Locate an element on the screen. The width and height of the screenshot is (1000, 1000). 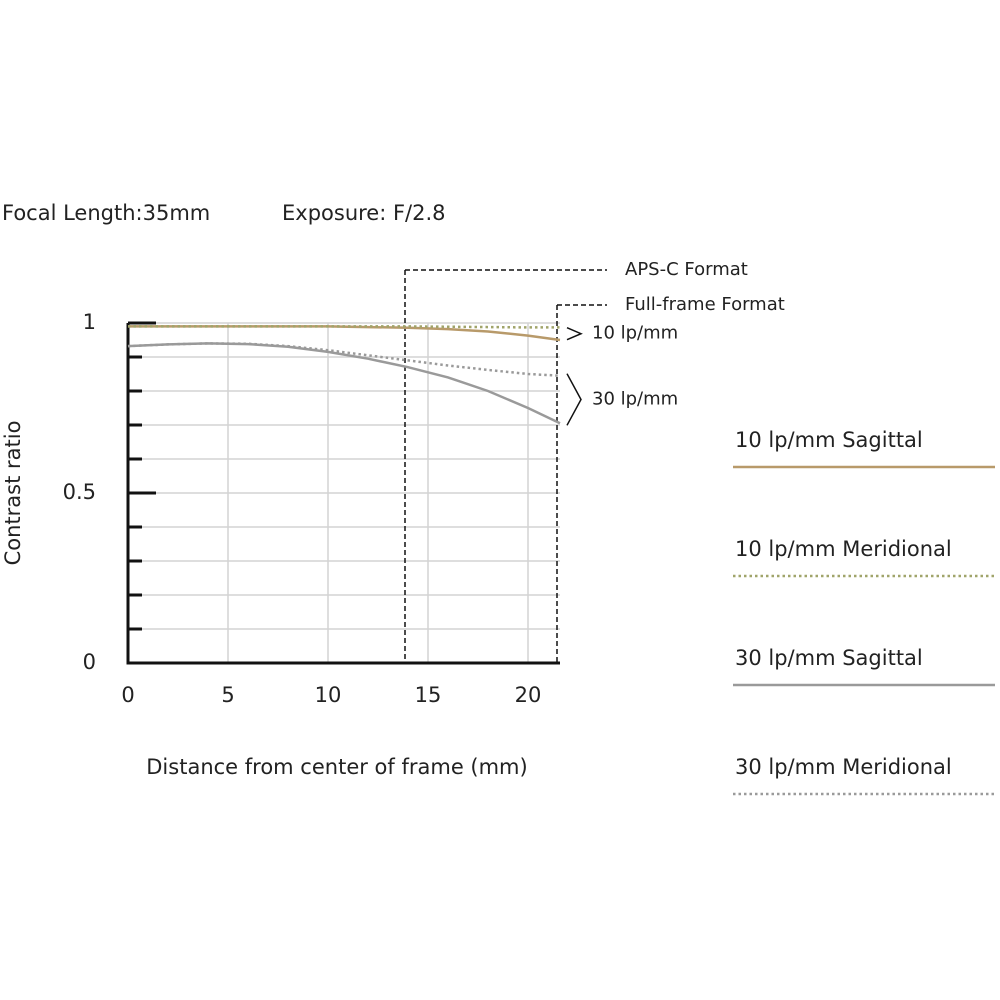
chart-title: Focal Length:35mm is located at coordinates (106, 213).